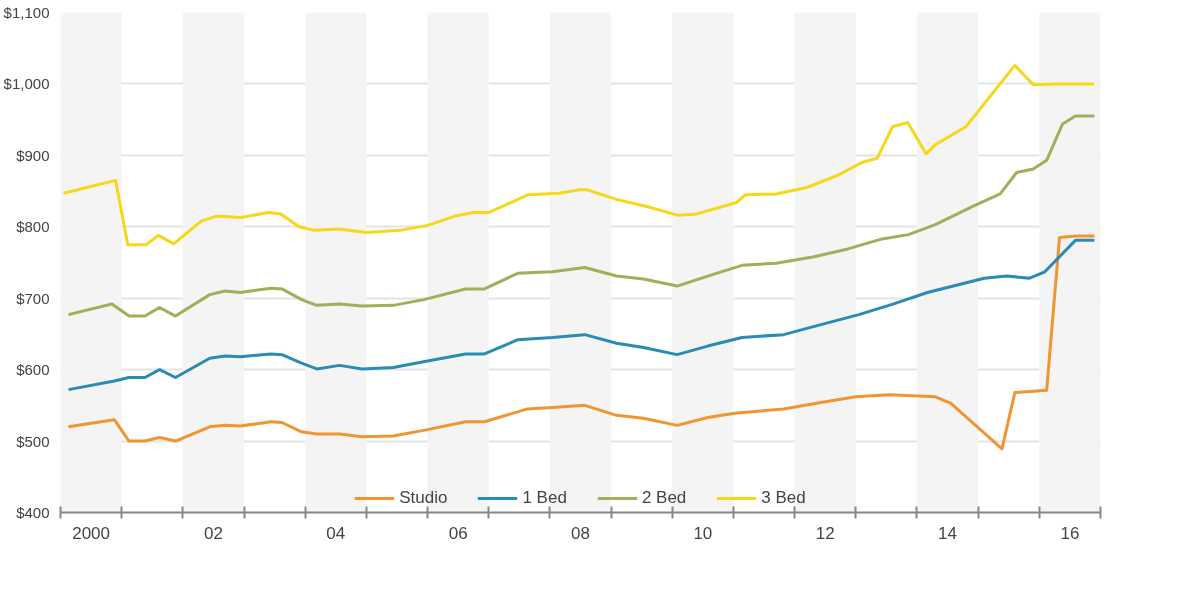  Describe the element at coordinates (33, 227) in the screenshot. I see `y-tick-label: $800` at that location.